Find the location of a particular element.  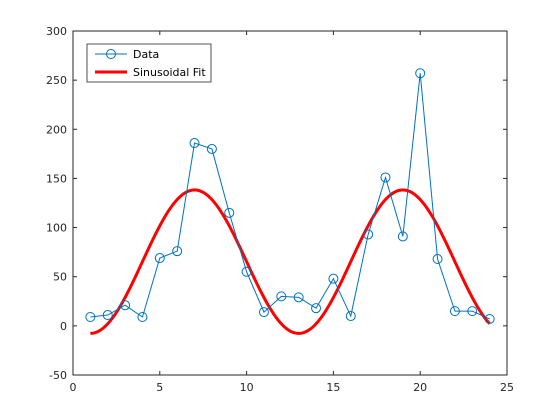

y-tick-label: 150 is located at coordinates (56, 178).